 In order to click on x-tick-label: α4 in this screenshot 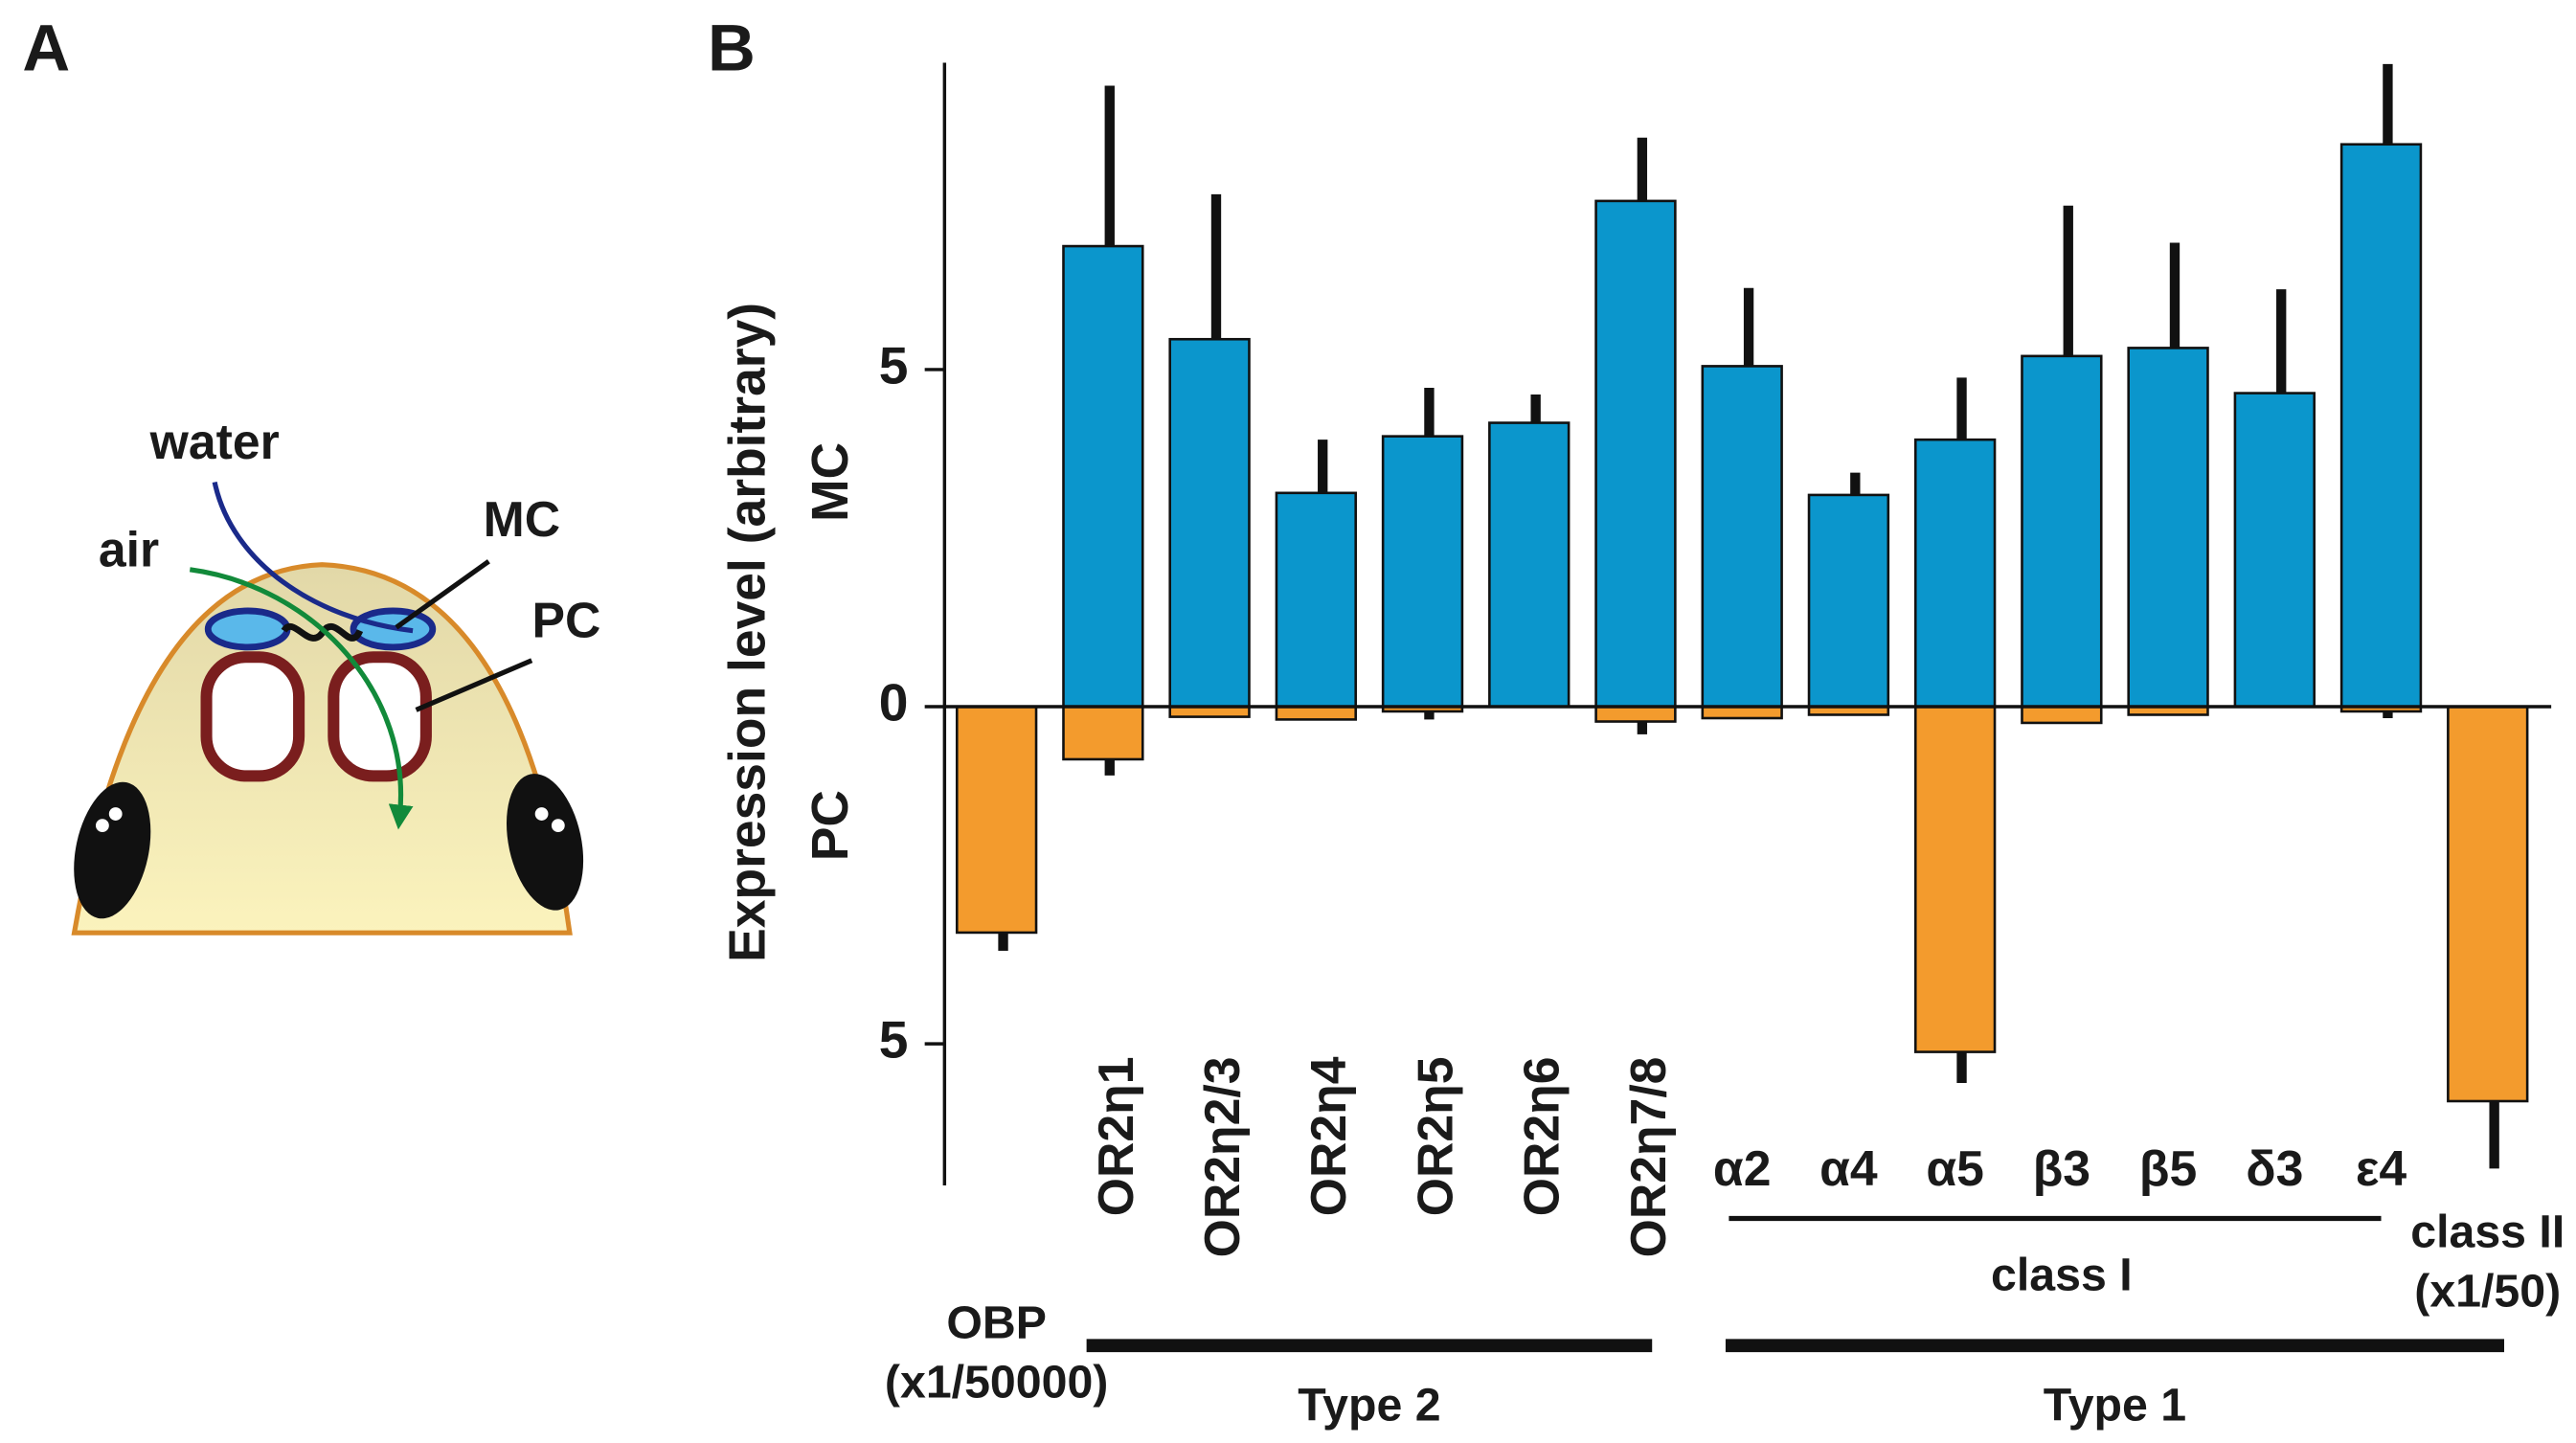, I will do `click(1848, 1168)`.